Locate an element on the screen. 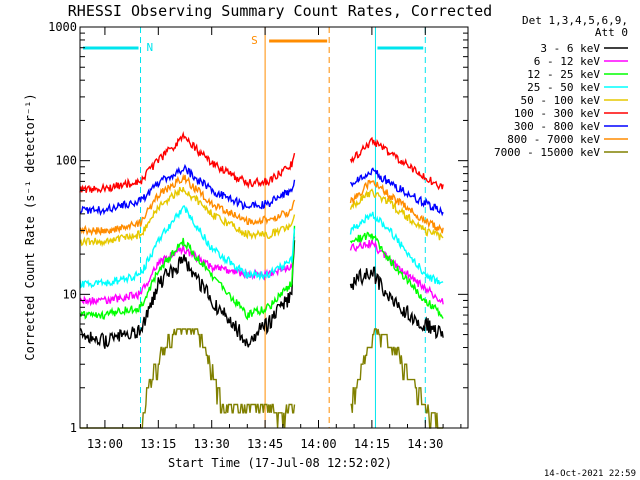  x-axis-label: Start Time (17-Jul-08 12:52:02) is located at coordinates (280, 463).